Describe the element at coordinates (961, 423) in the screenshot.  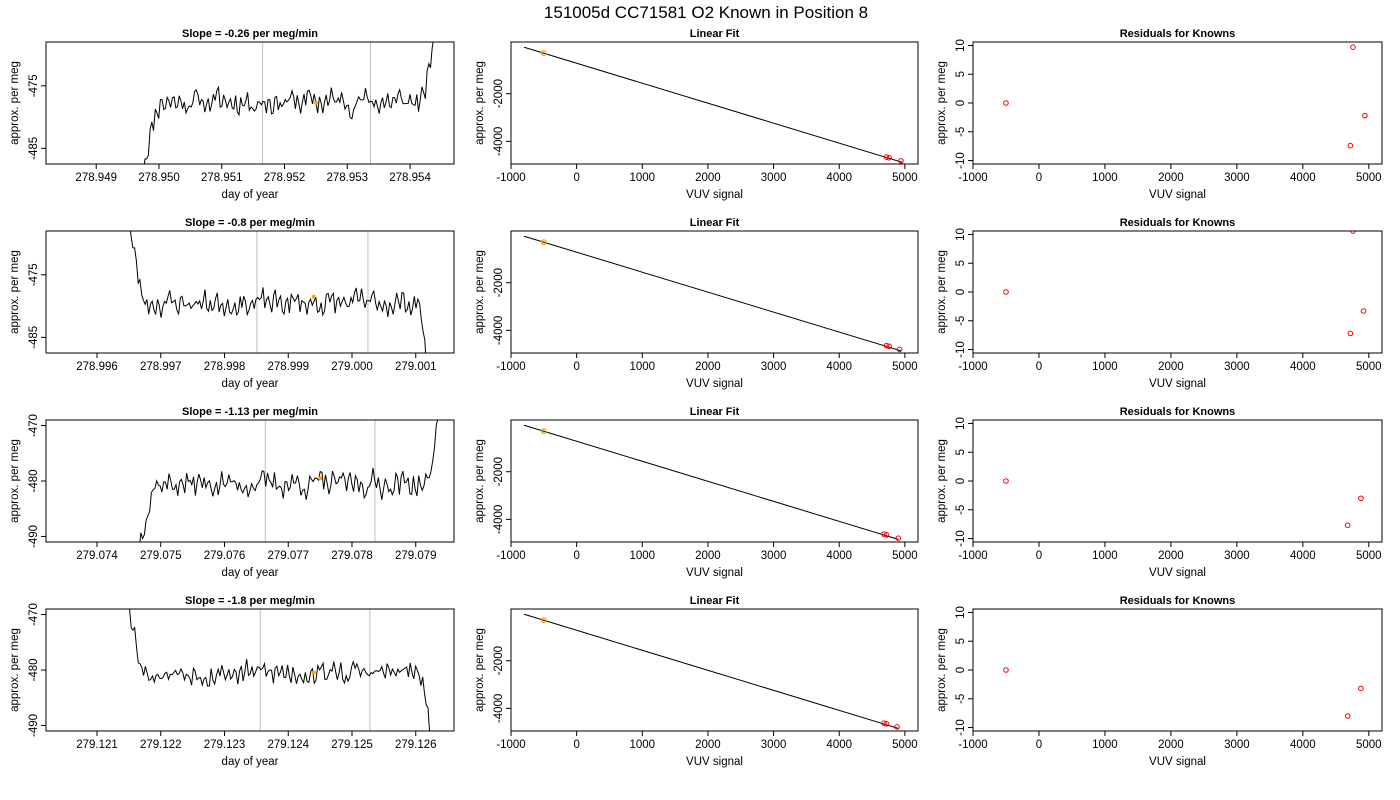
I see `y-tick-label: 10` at that location.